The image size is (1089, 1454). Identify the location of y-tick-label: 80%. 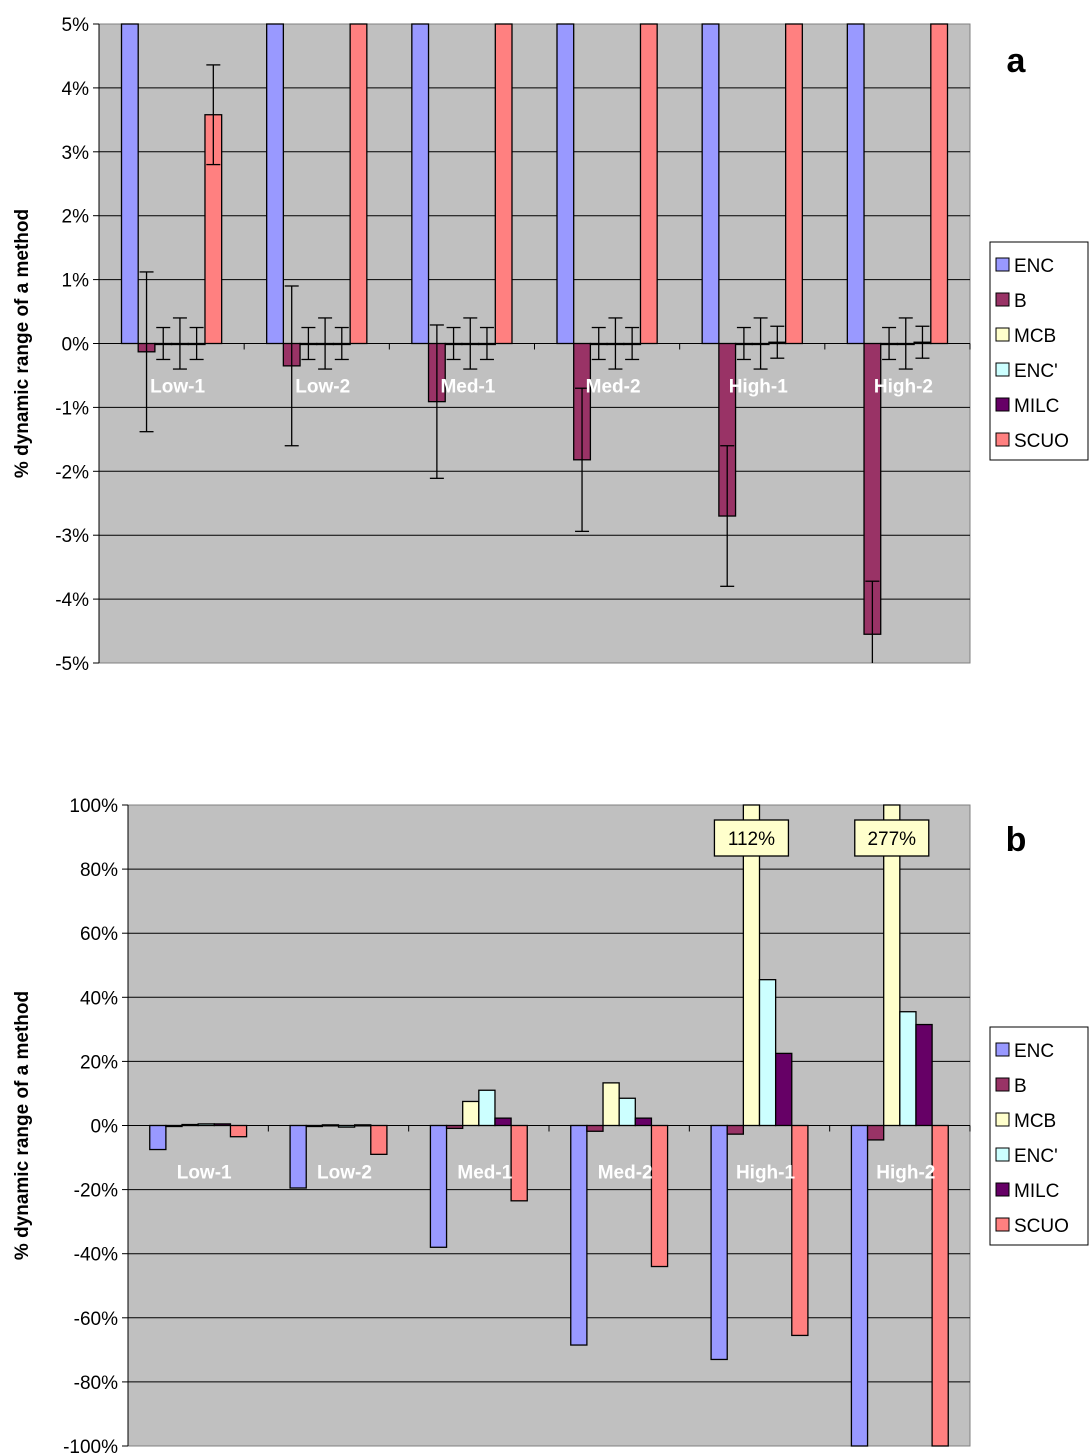
(99, 870).